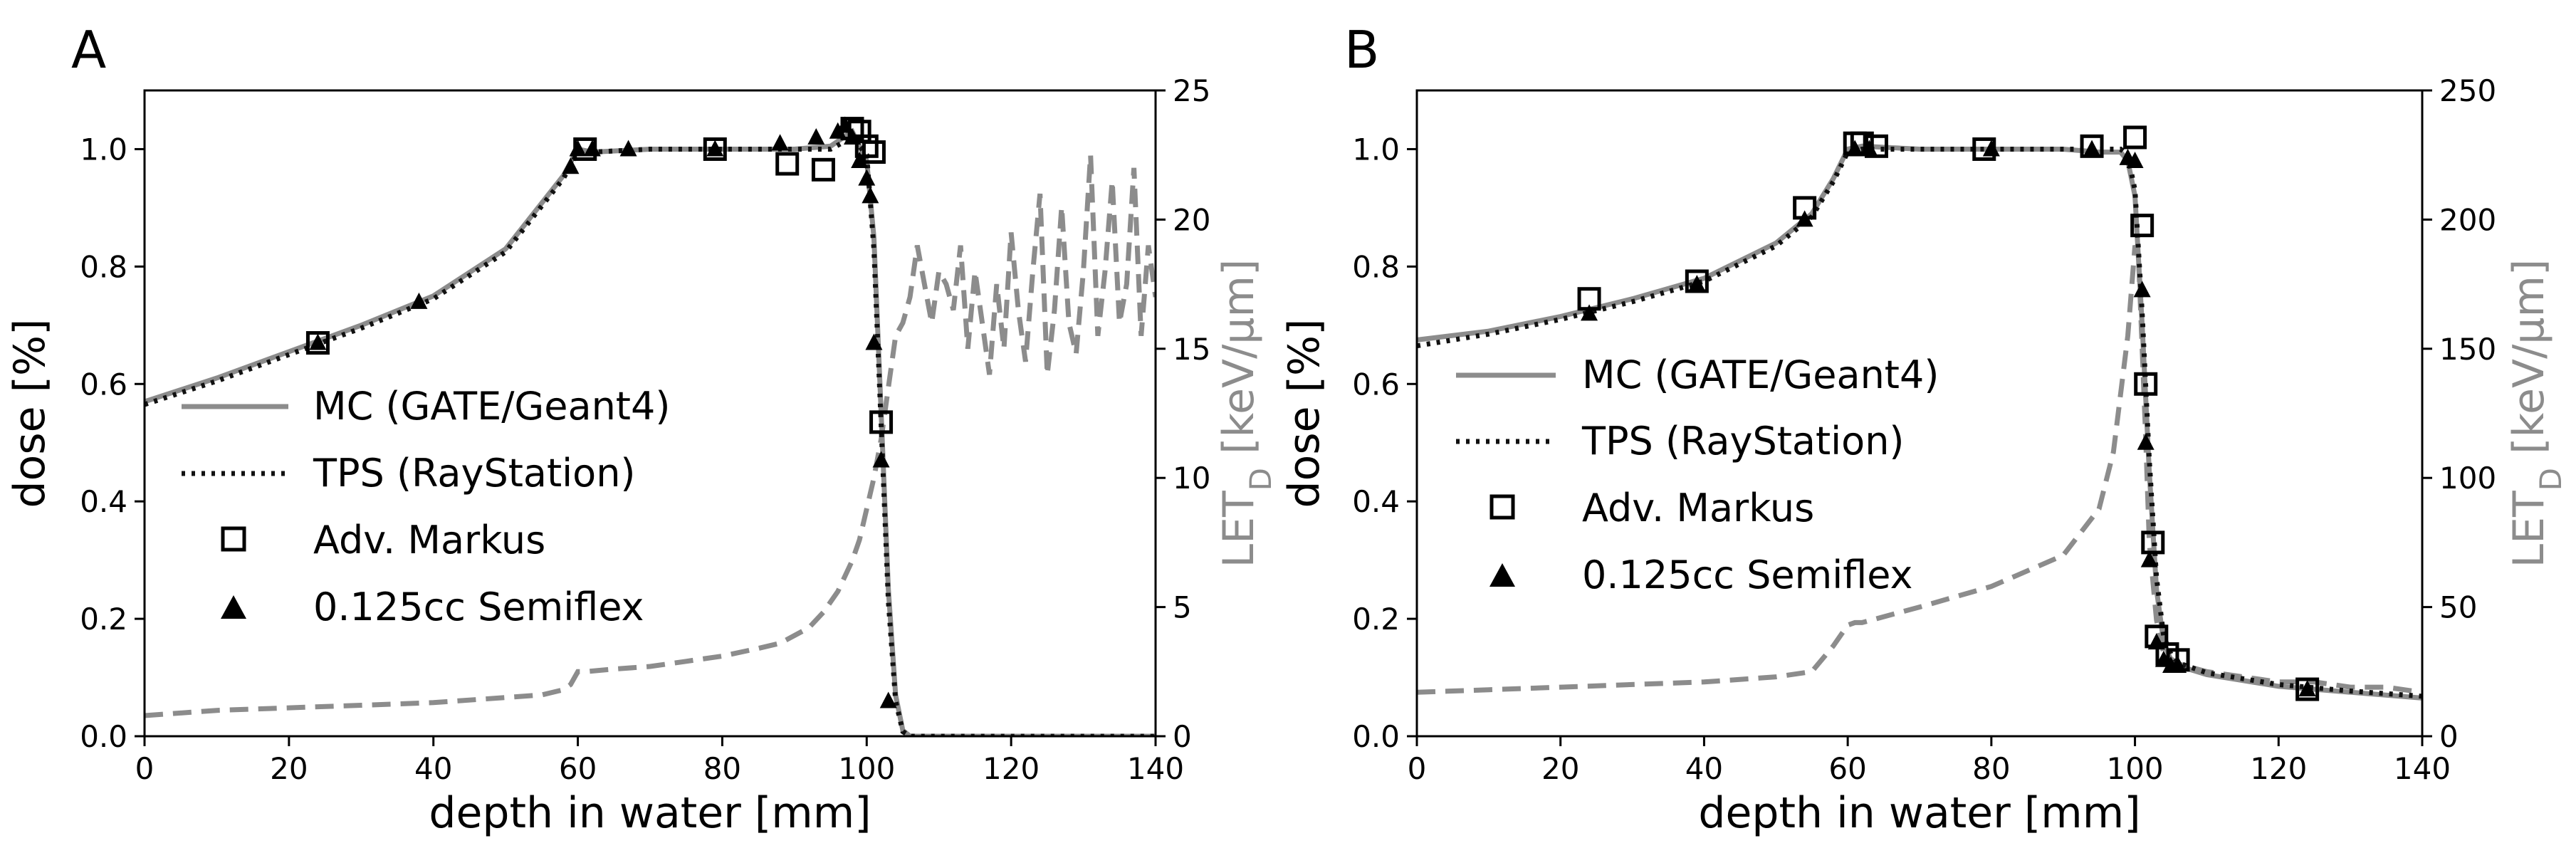 The height and width of the screenshot is (853, 2576). I want to click on x-tick-label-a: 80, so click(722, 768).